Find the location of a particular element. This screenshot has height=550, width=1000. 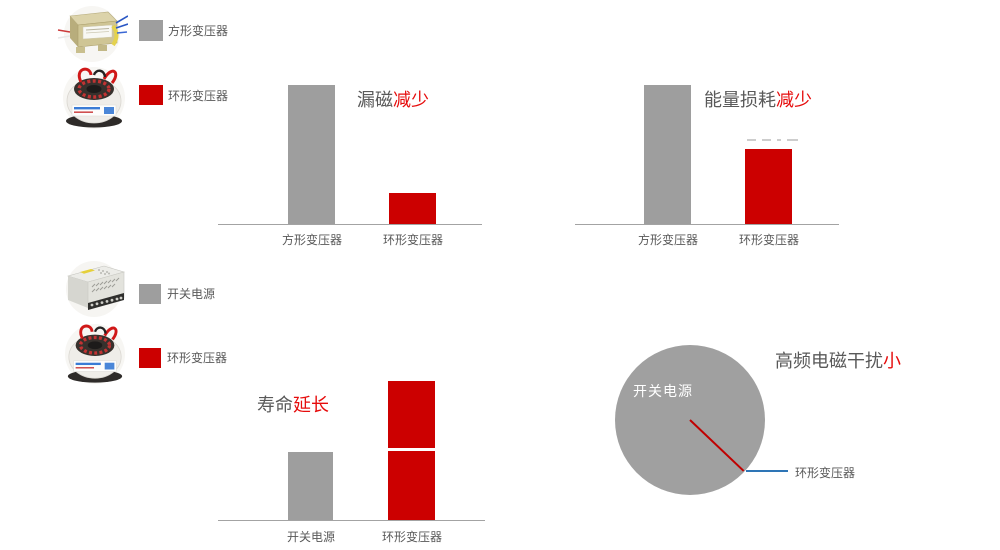

bar-switching-psu is located at coordinates (310, 485).